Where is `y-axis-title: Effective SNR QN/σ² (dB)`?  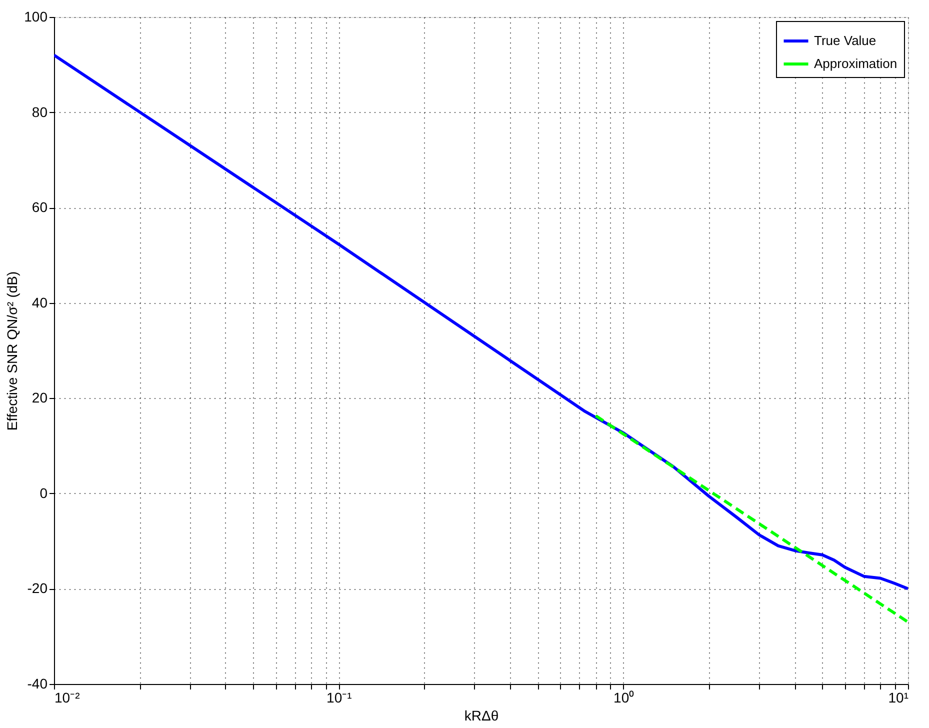 y-axis-title: Effective SNR QN/σ² (dB) is located at coordinates (12, 351).